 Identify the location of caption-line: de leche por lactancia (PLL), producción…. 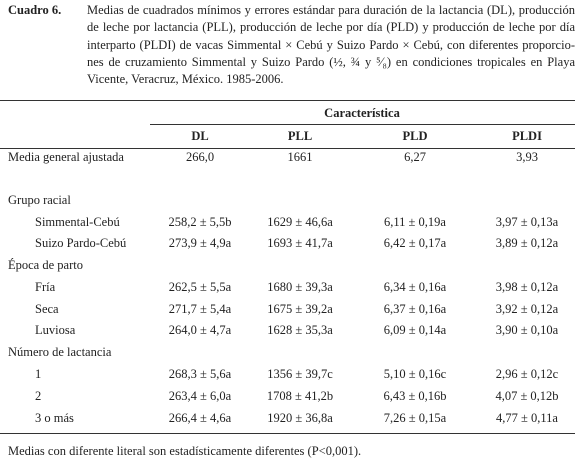
(331, 27).